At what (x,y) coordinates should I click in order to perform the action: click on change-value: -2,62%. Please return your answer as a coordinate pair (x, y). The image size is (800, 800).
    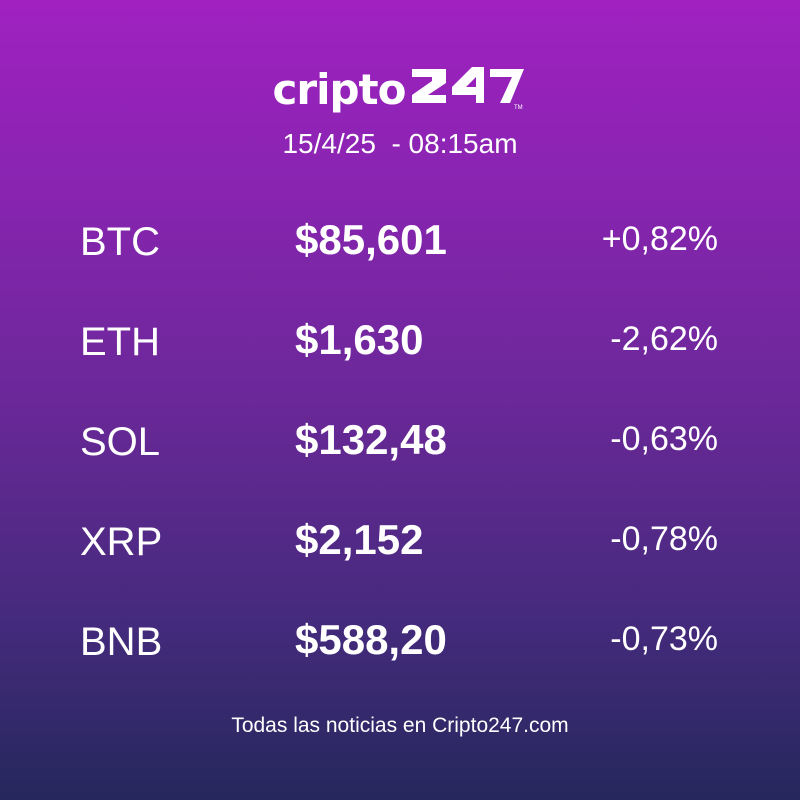
    Looking at the image, I should click on (664, 339).